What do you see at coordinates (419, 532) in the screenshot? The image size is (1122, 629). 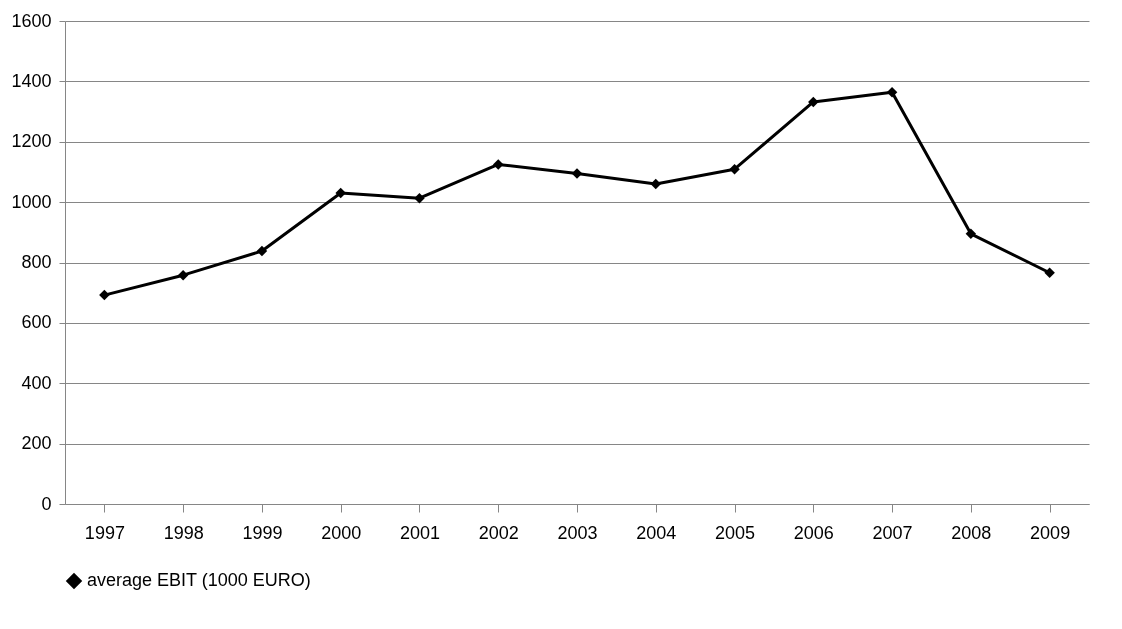 I see `x-tick-label: 2001` at bounding box center [419, 532].